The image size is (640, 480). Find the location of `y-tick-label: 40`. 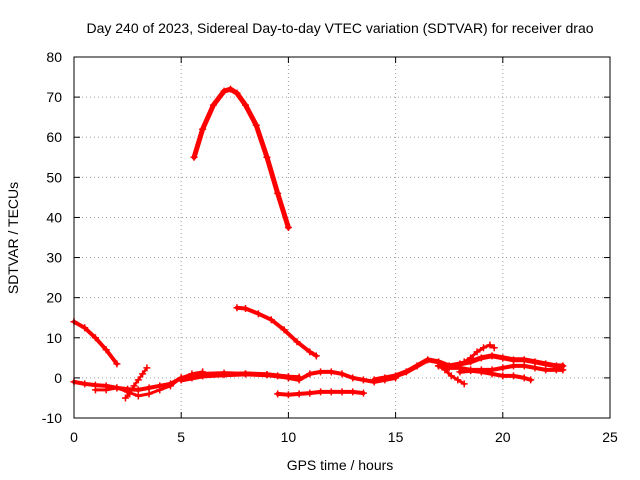

y-tick-label: 40 is located at coordinates (54, 217).